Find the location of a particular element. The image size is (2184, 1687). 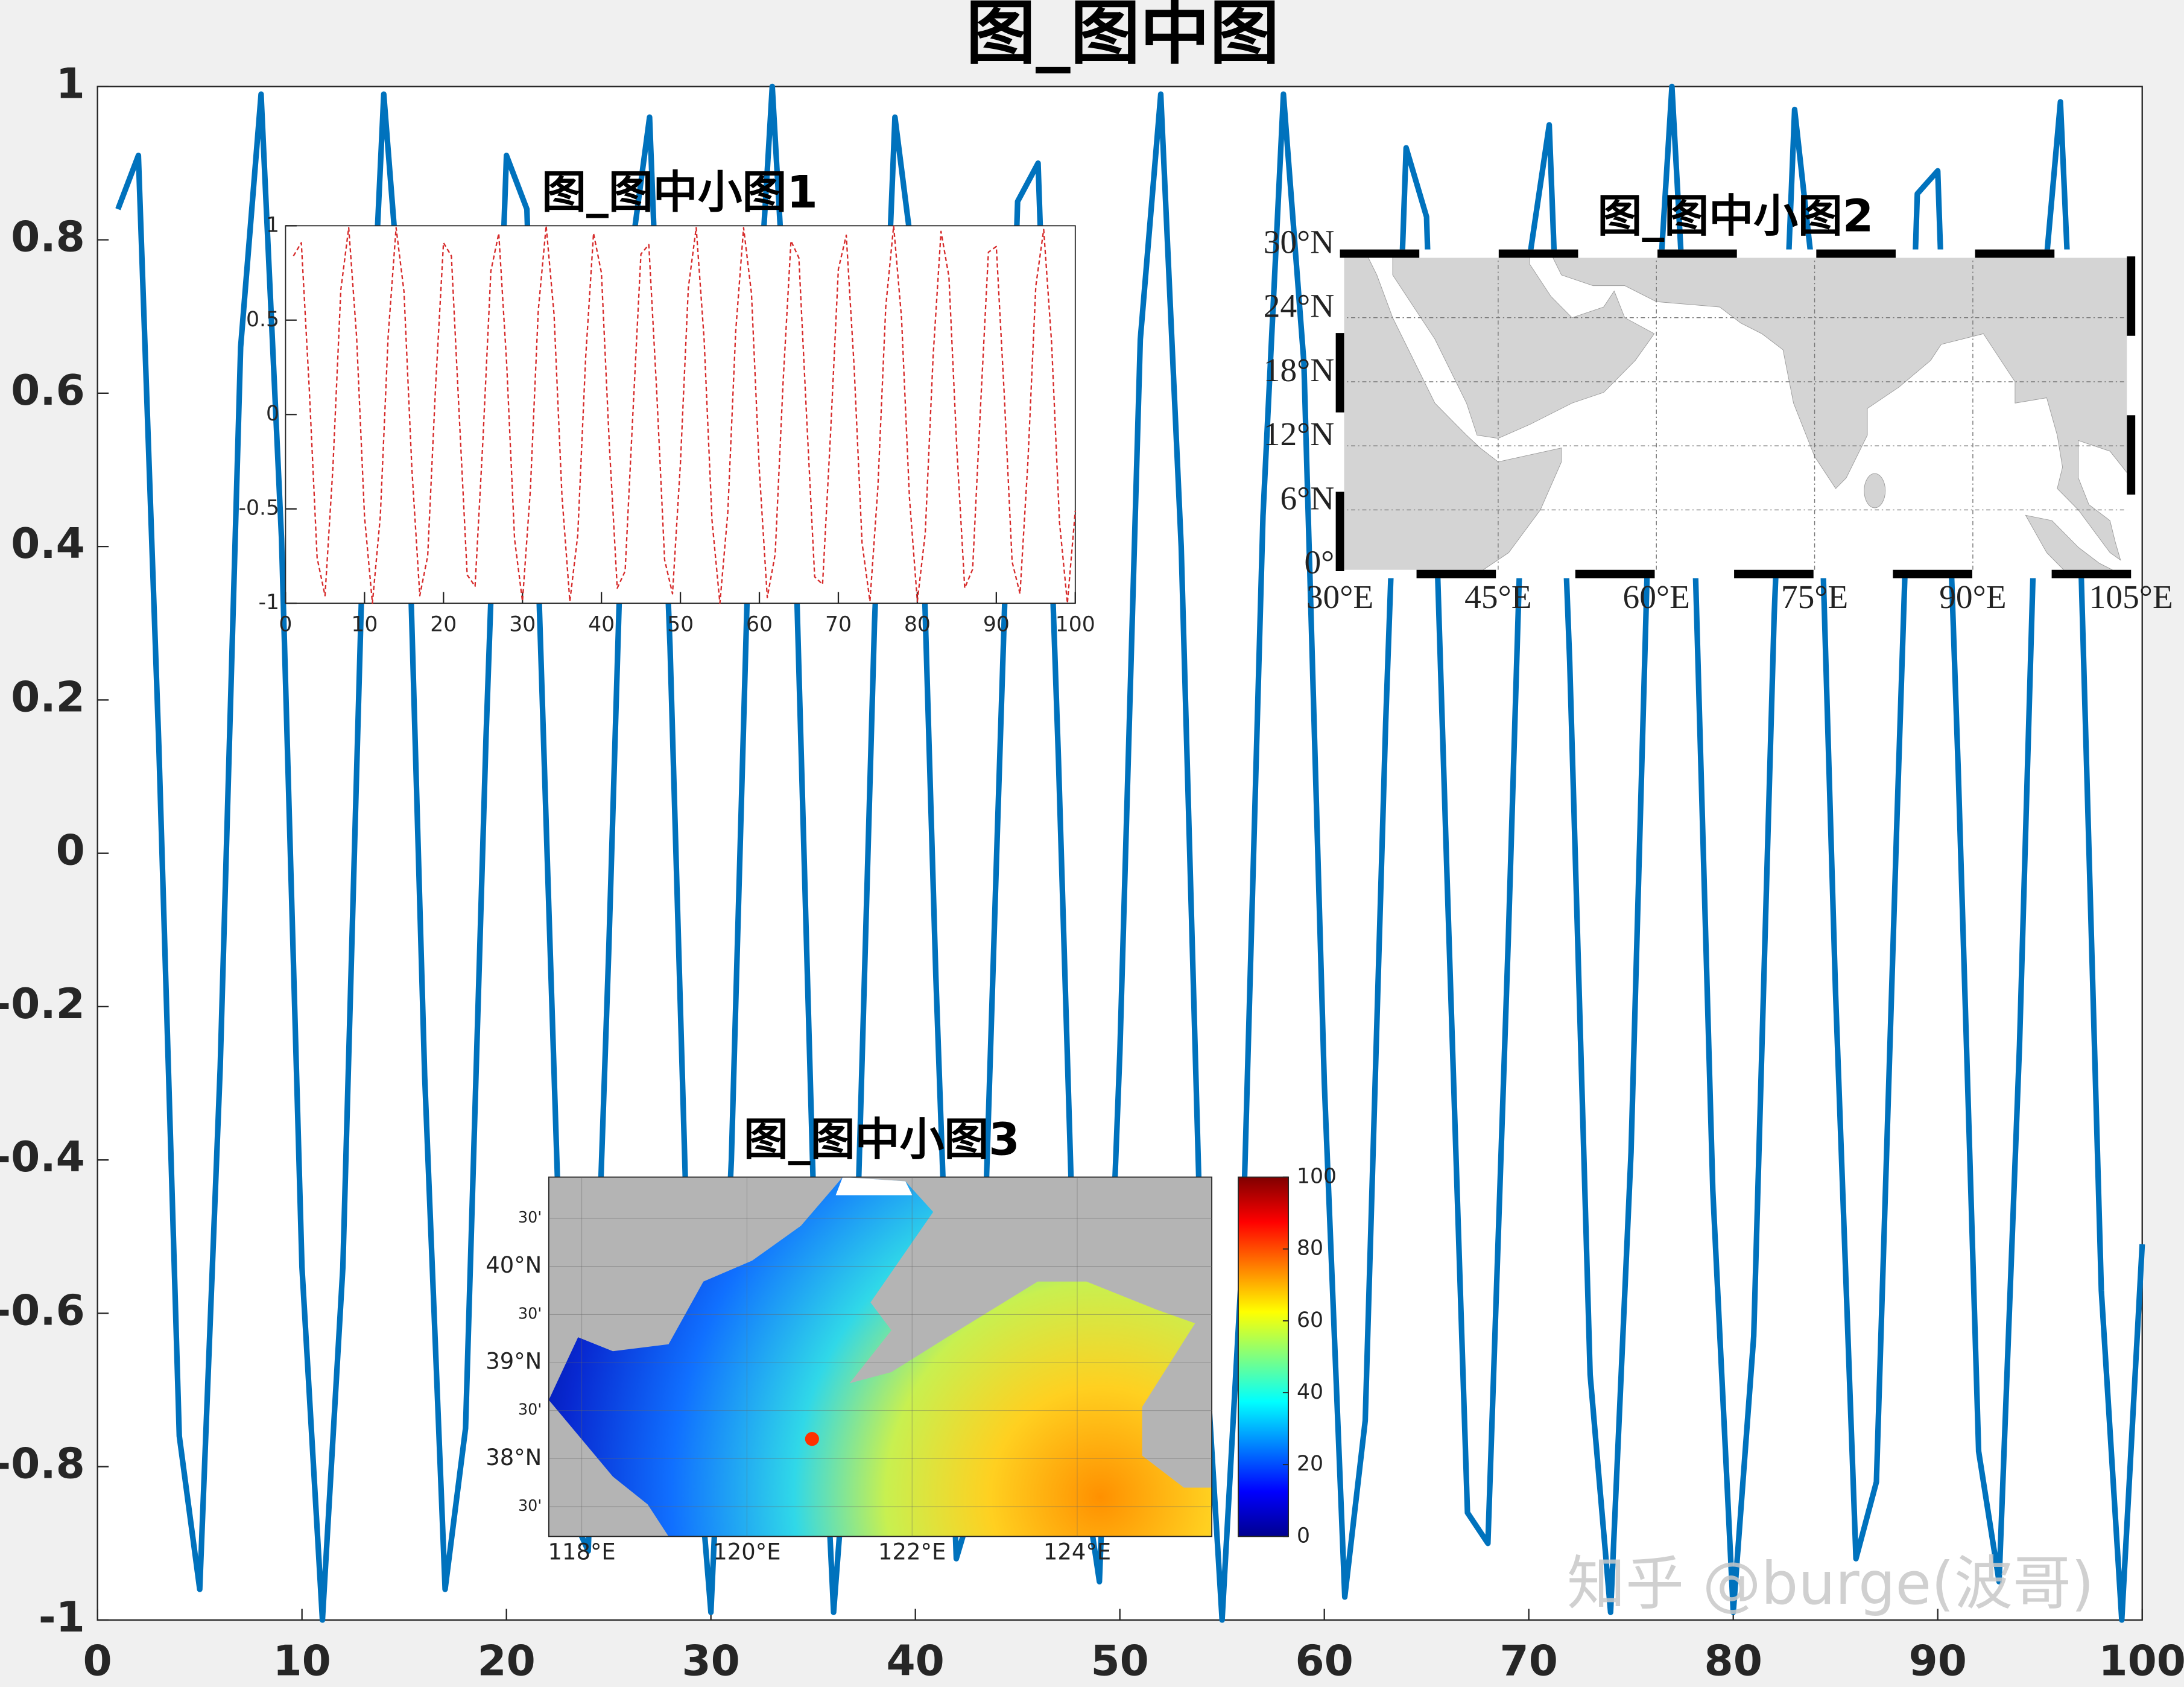

y-tick-label: 12°N is located at coordinates (1299, 434).